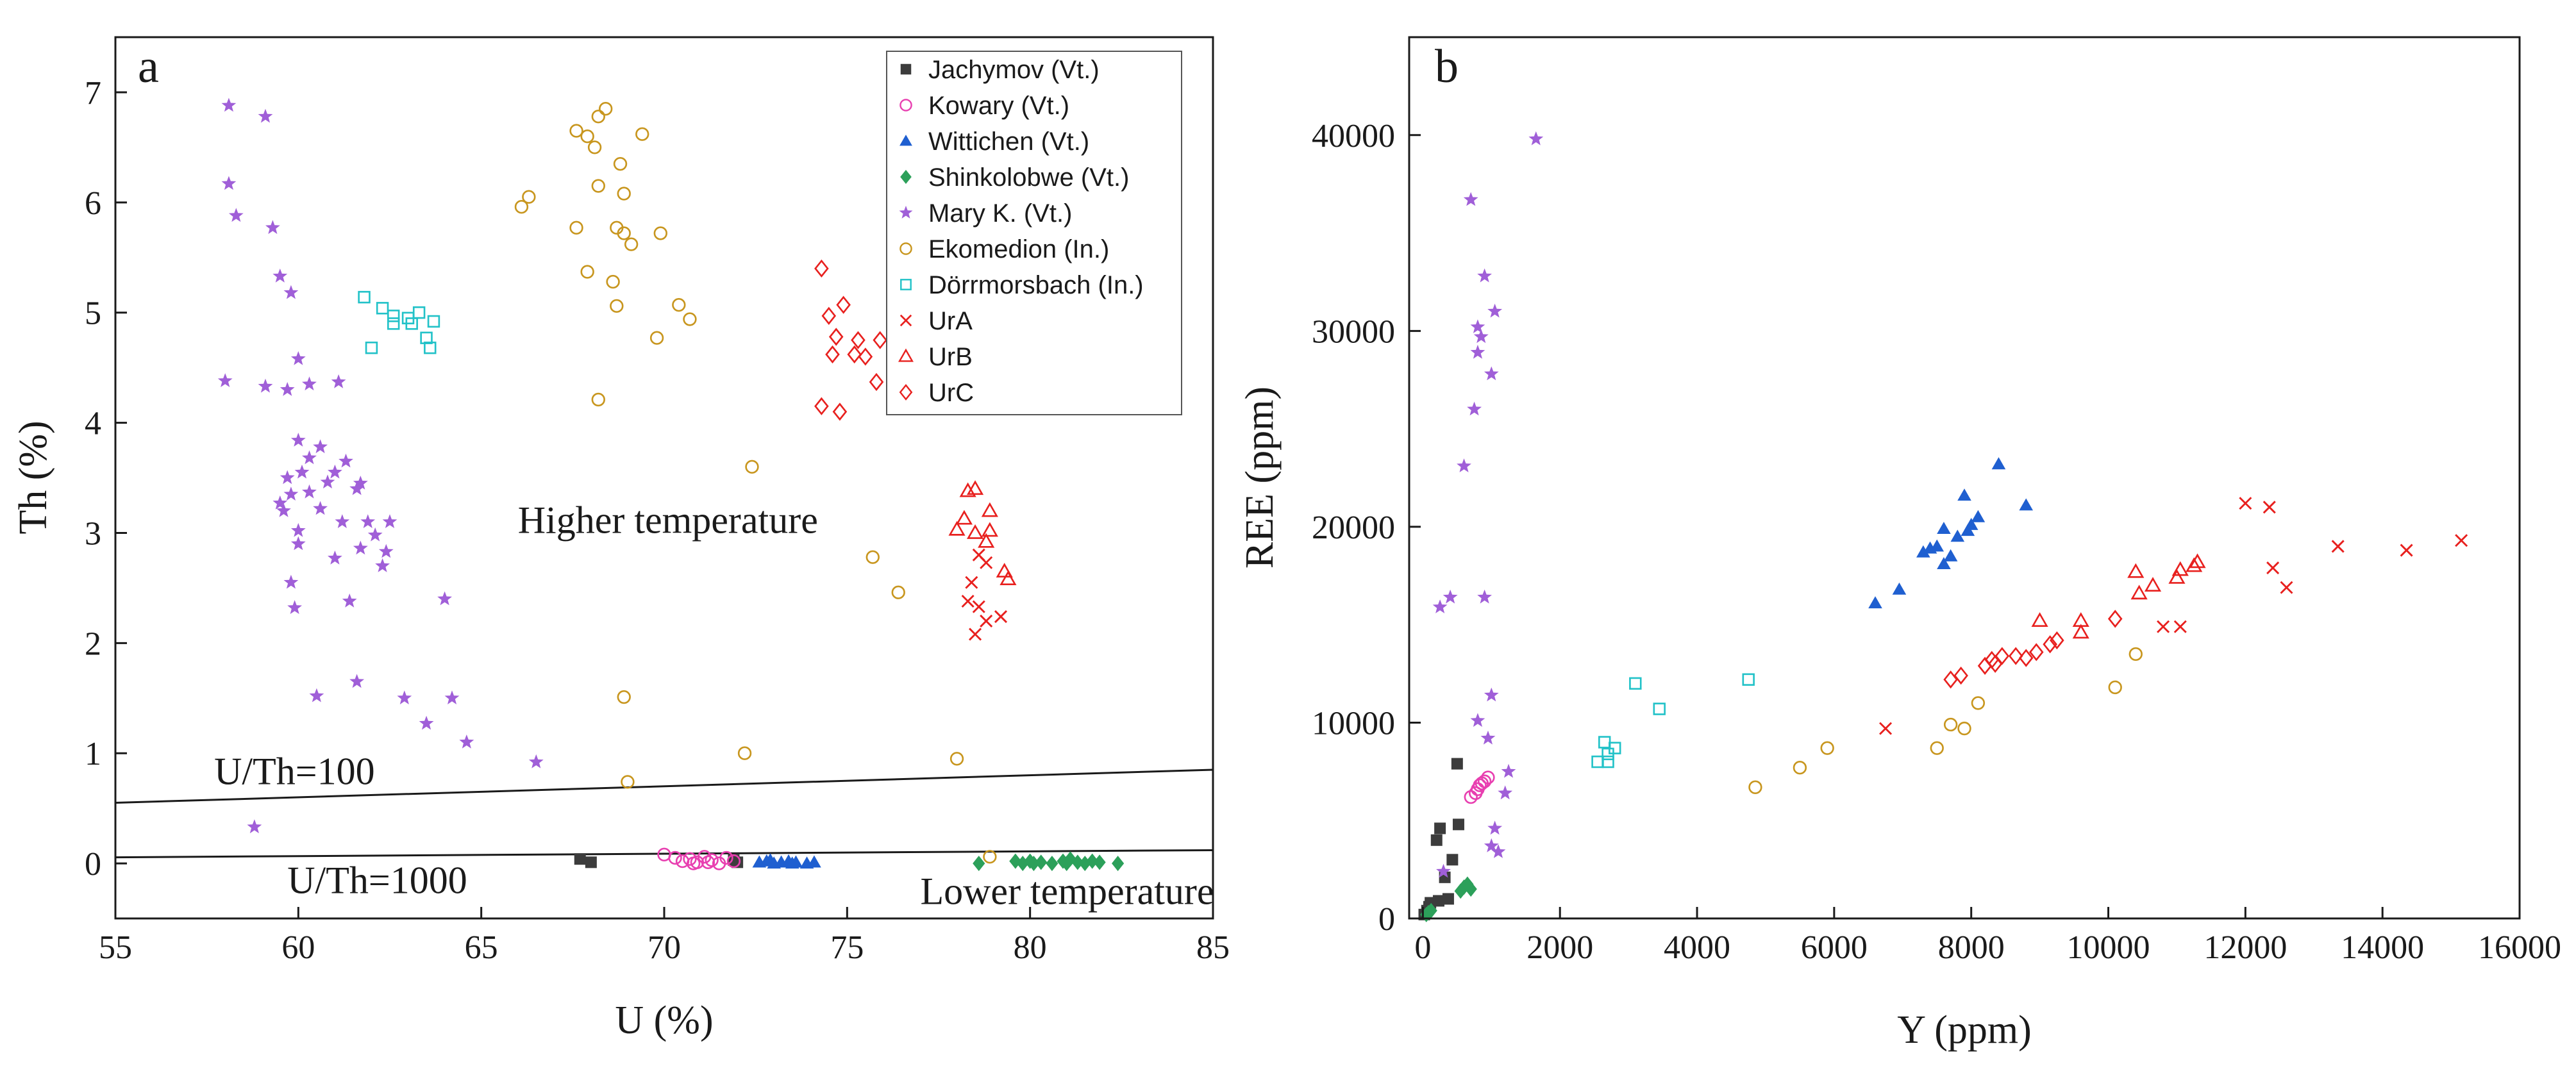  Describe the element at coordinates (481, 947) in the screenshot. I see `x-tick-label: 65` at that location.